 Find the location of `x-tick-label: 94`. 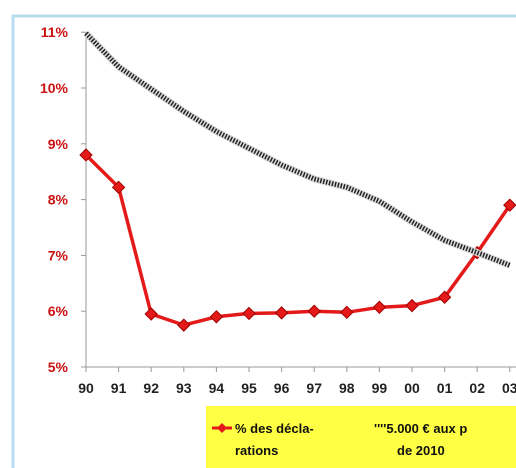

x-tick-label: 94 is located at coordinates (217, 388).